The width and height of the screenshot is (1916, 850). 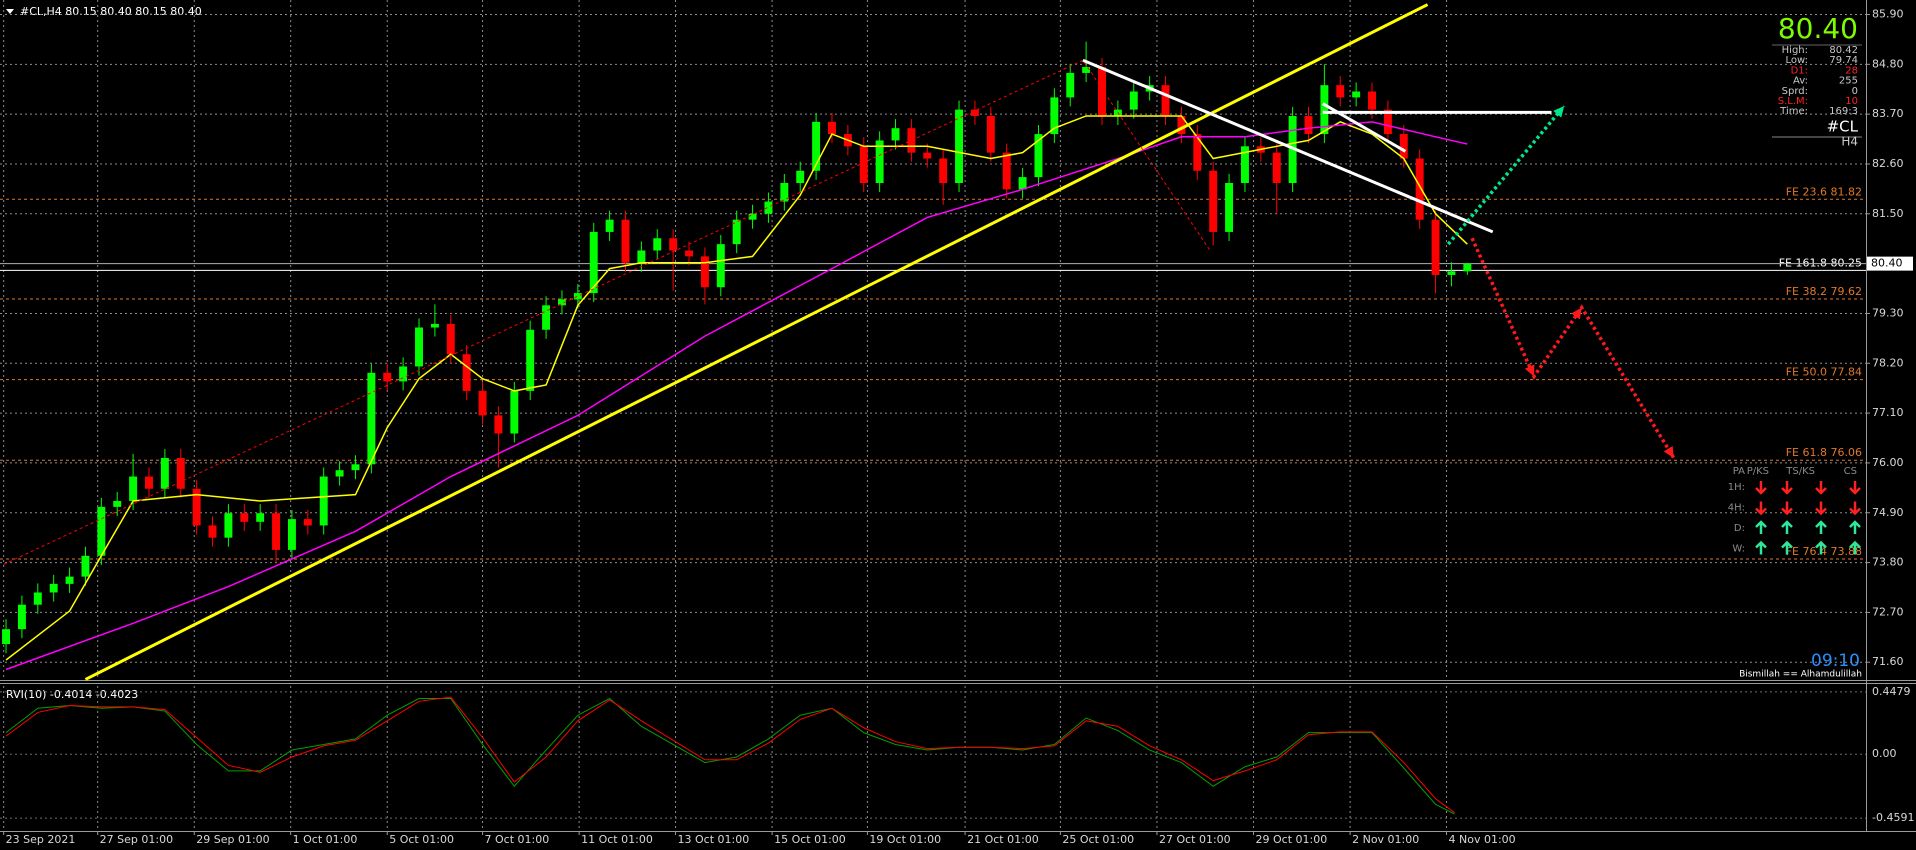 I want to click on y-tick-label: 83.70, so click(x=1888, y=113).